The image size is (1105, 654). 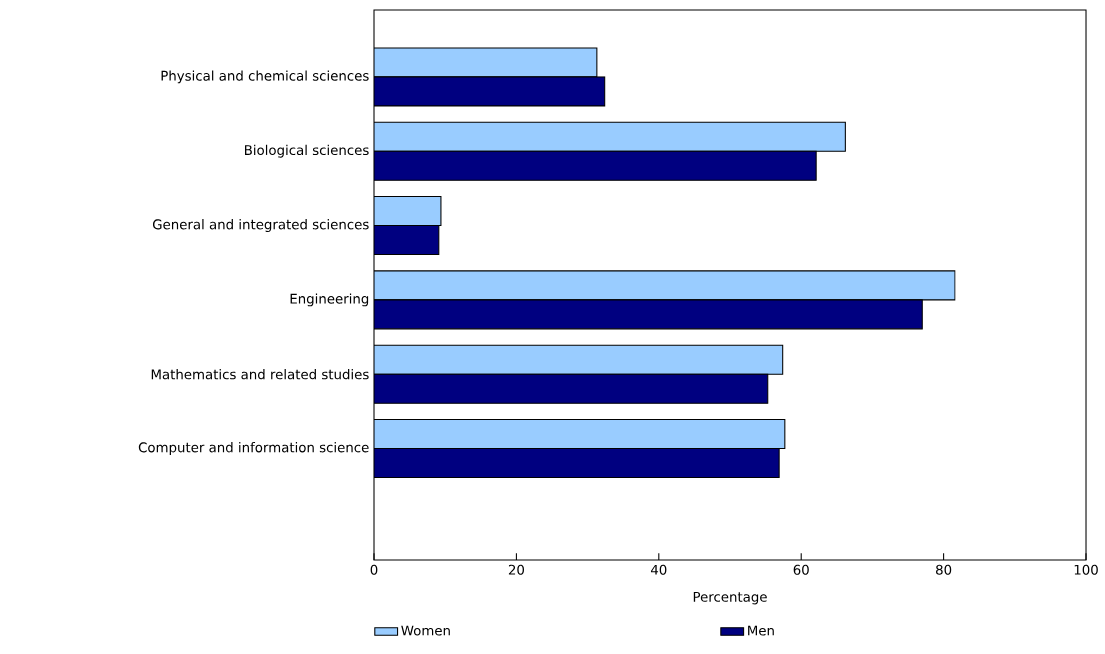 What do you see at coordinates (260, 226) in the screenshot?
I see `y-tick-label: General and integrated sciences` at bounding box center [260, 226].